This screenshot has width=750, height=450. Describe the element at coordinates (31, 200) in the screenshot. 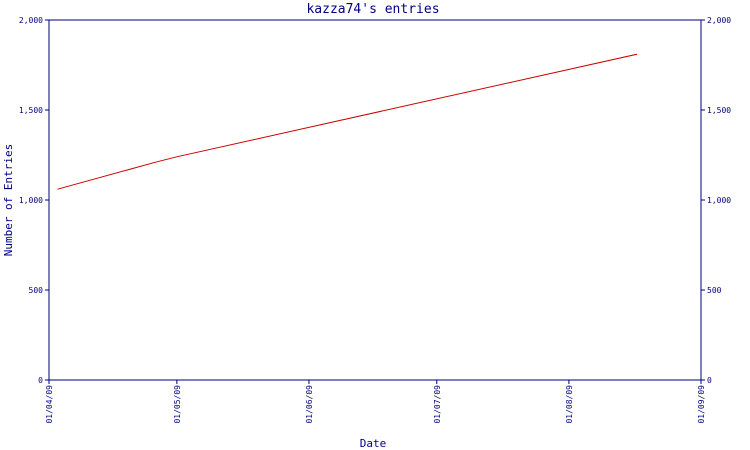

I see `y-tick-label-left: 1,000` at that location.